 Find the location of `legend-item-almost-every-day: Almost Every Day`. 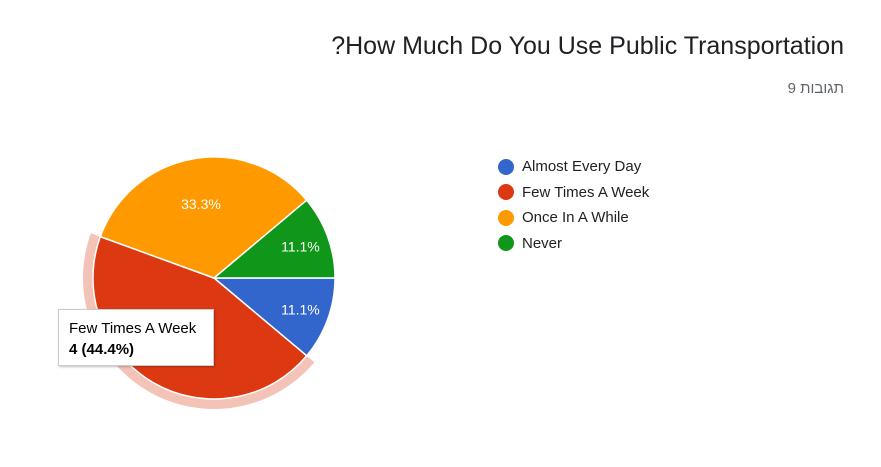

legend-item-almost-every-day: Almost Every Day is located at coordinates (573, 167).